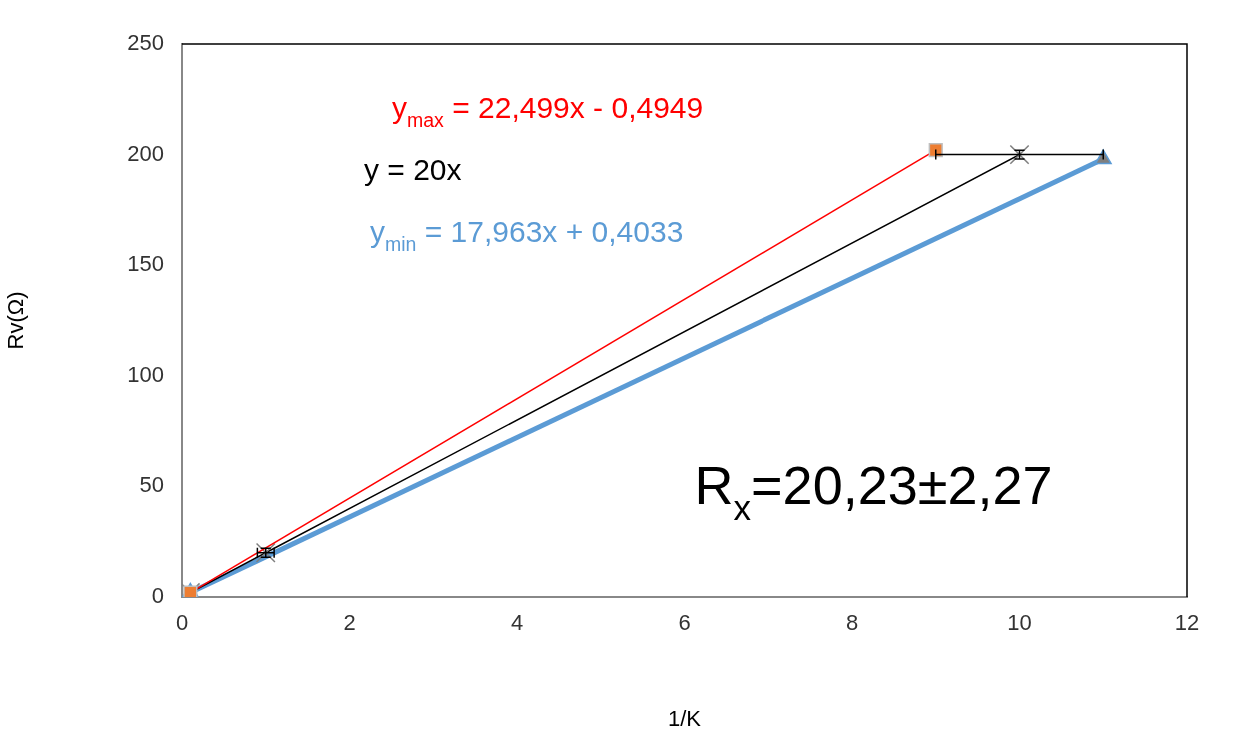 This screenshot has width=1243, height=737. What do you see at coordinates (145, 43) in the screenshot?
I see `y-tick-label: 250` at bounding box center [145, 43].